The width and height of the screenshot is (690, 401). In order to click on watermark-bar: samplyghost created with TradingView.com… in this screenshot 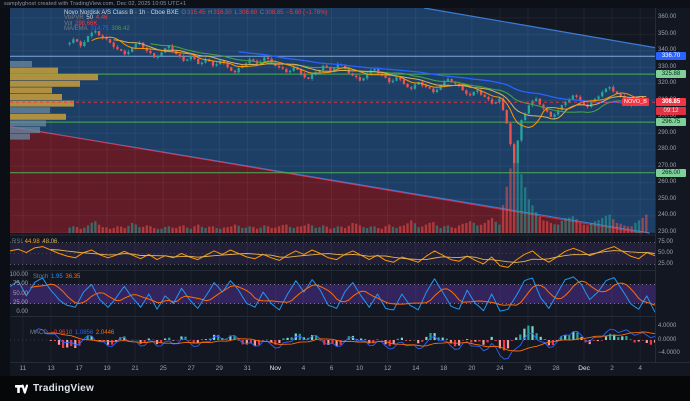, I will do `click(345, 4)`.